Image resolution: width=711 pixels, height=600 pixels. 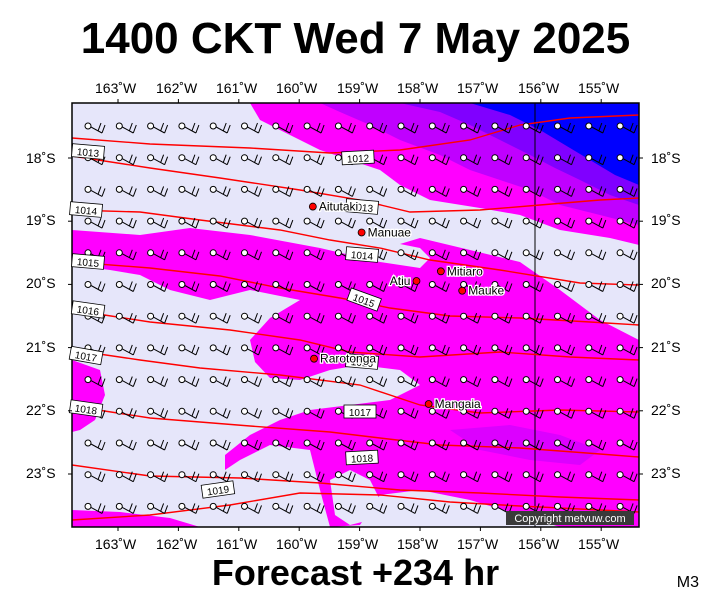 I want to click on island-name: Atiu, so click(x=400, y=281).